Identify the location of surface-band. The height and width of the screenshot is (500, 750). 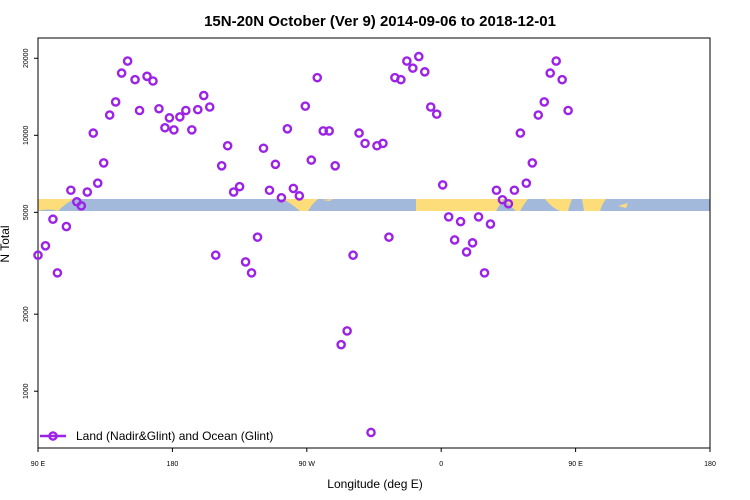
(374, 205).